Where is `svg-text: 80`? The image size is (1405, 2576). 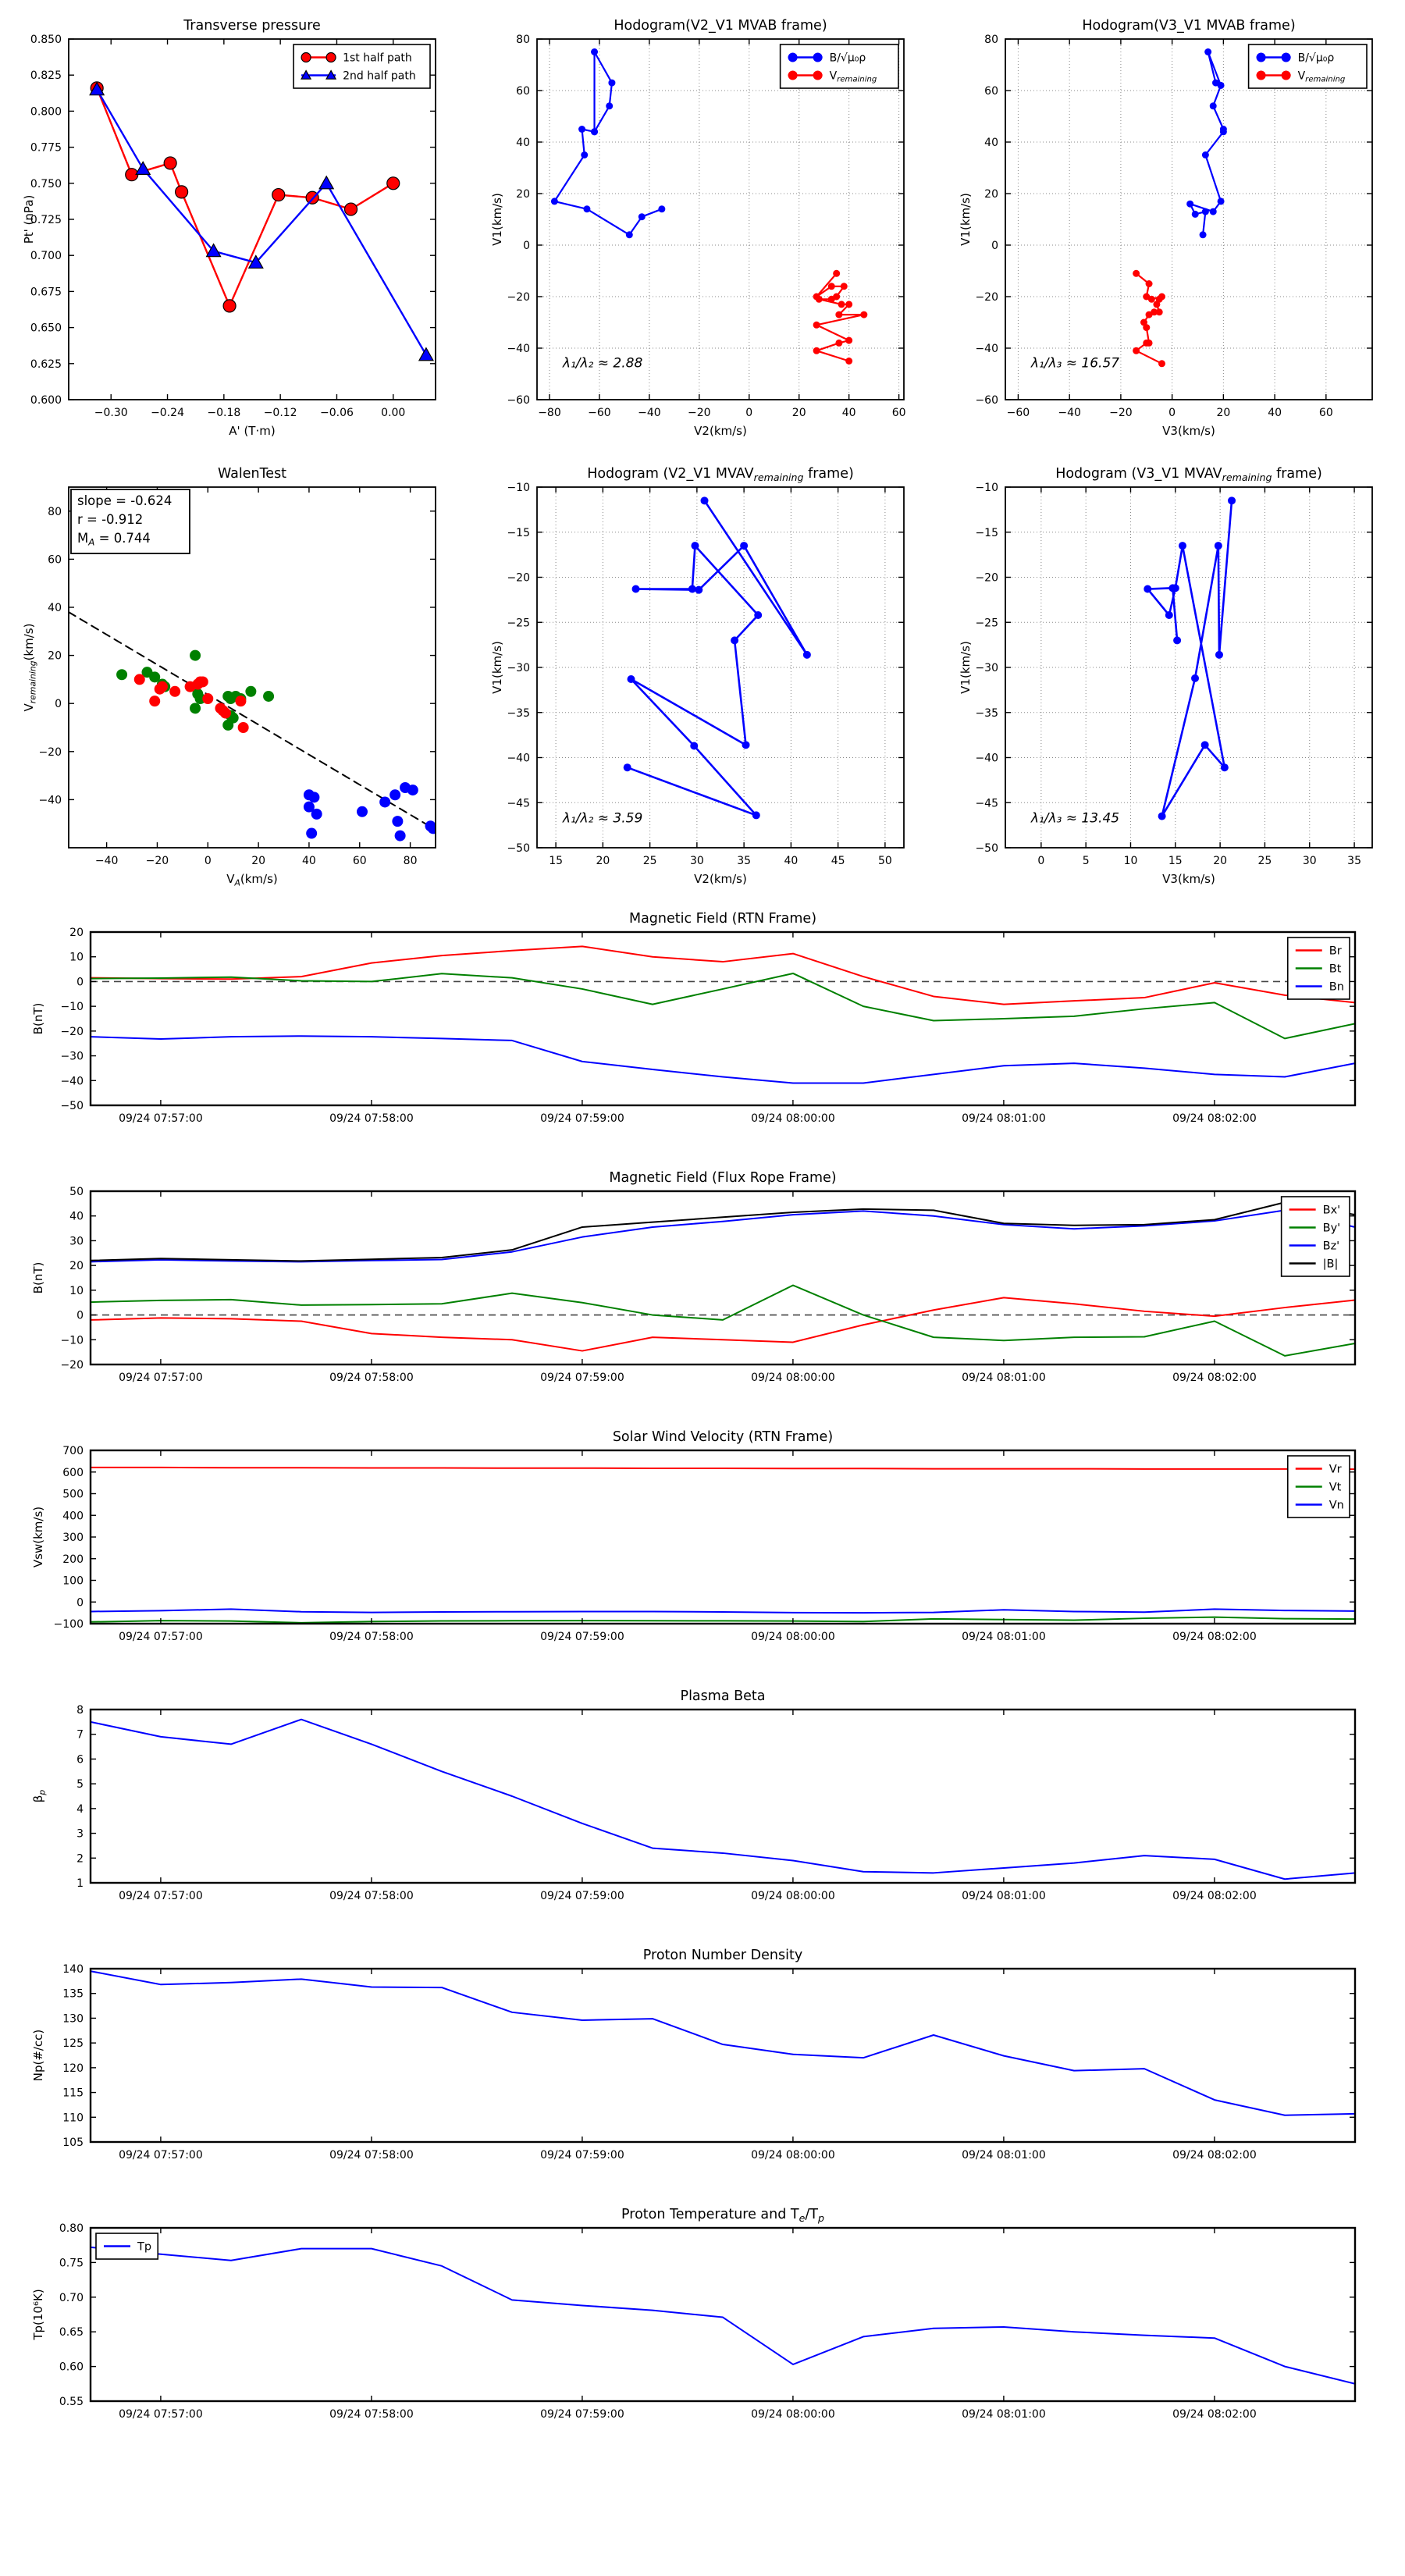
svg-text: 80 is located at coordinates (55, 512).